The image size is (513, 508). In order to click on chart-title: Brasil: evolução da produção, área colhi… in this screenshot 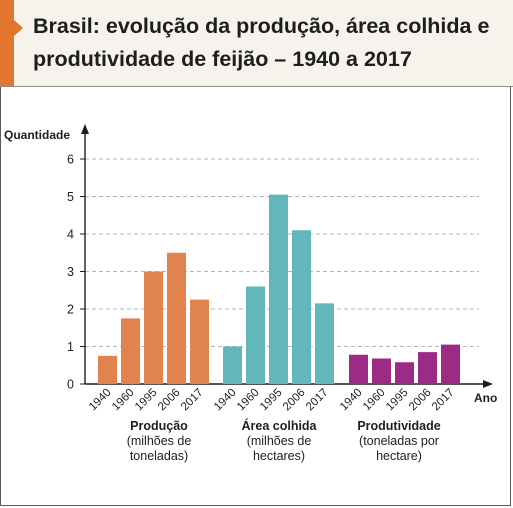, I will do `click(261, 42)`.